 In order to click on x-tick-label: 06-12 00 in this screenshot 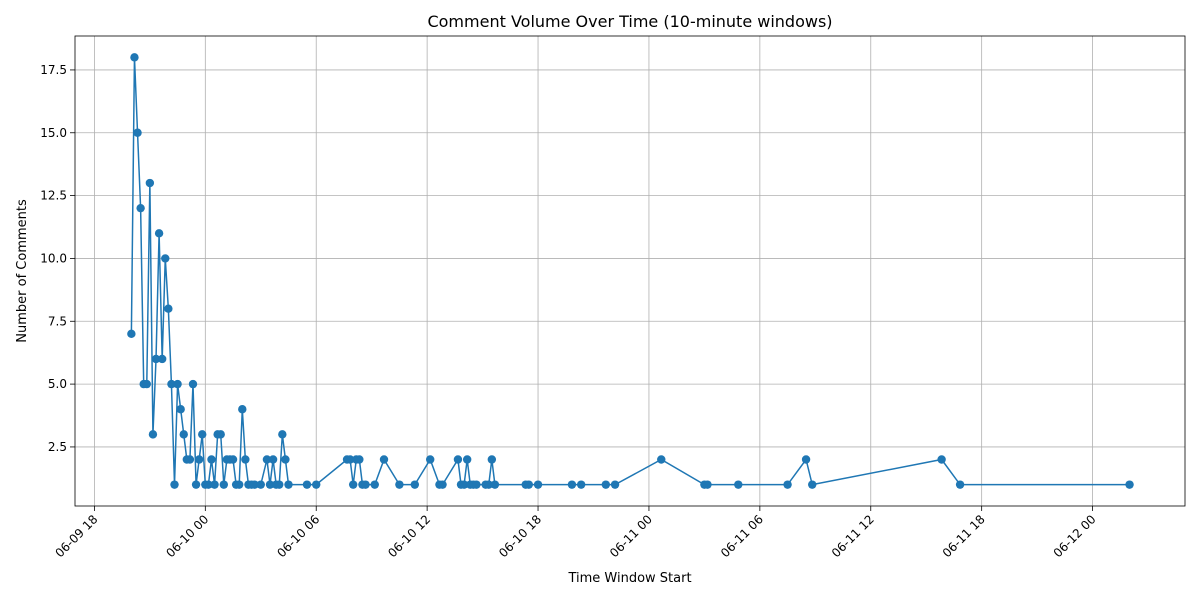, I will do `click(1075, 536)`.